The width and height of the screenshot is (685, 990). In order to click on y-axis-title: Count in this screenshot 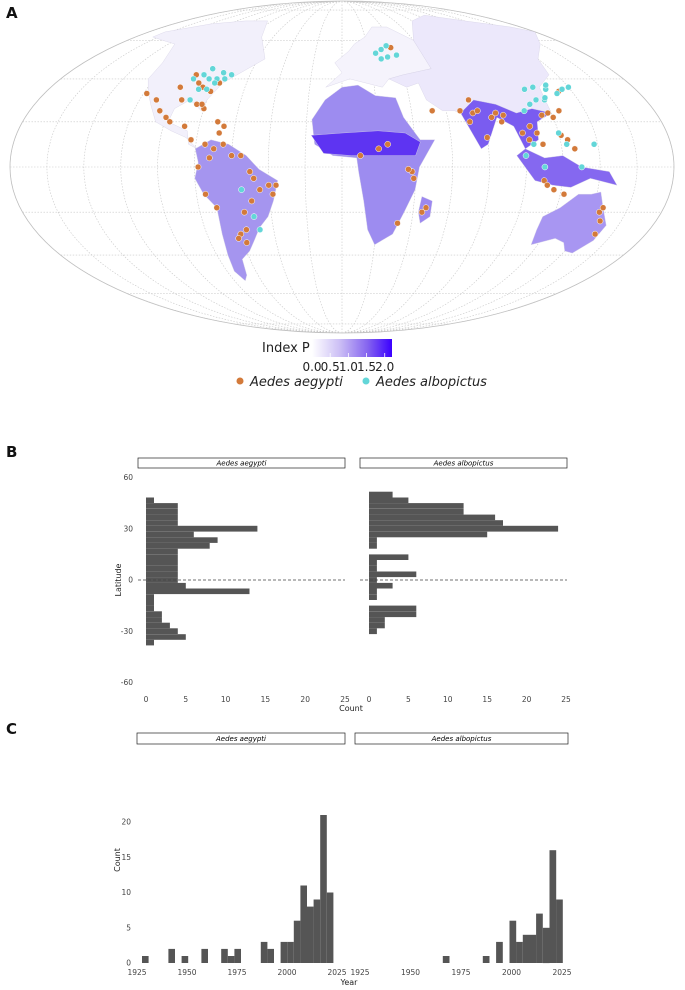, I will do `click(117, 860)`.